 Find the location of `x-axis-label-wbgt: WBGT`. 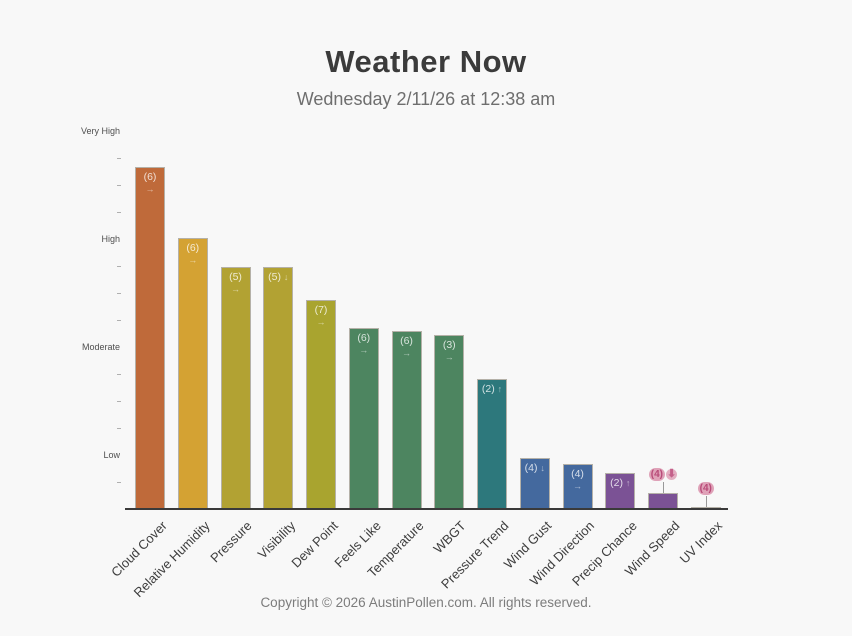

x-axis-label-wbgt: WBGT is located at coordinates (449, 537).